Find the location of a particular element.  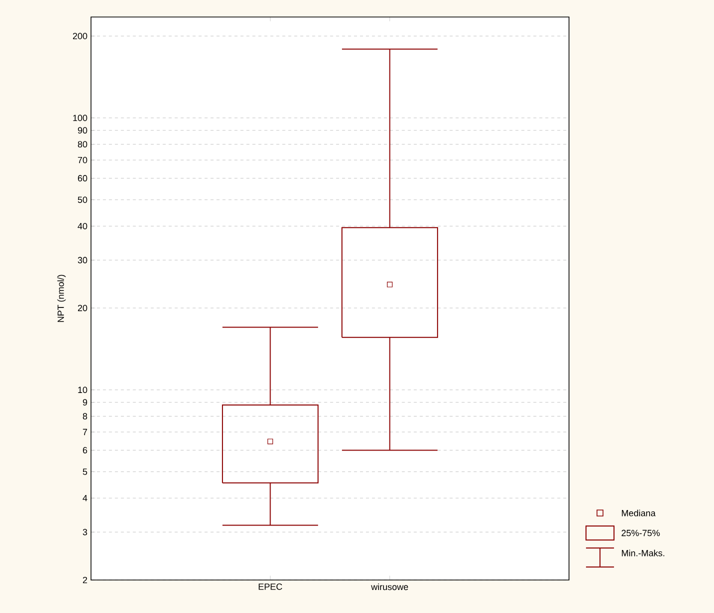

text: Min.-Maks. is located at coordinates (643, 553).